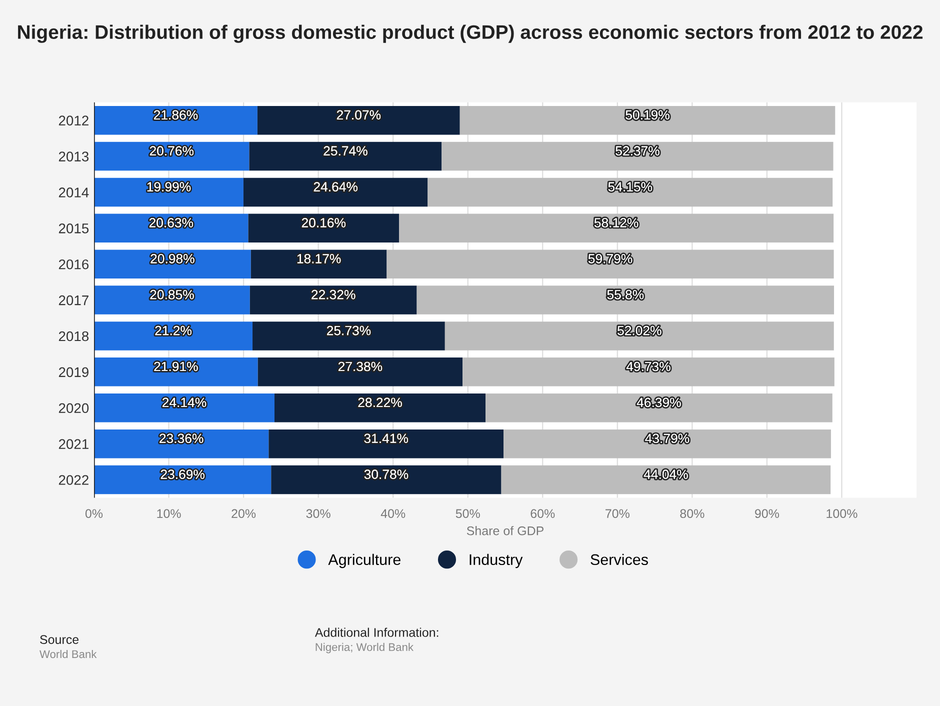 The image size is (940, 706). Describe the element at coordinates (324, 223) in the screenshot. I see `data-label: 20.16%` at that location.